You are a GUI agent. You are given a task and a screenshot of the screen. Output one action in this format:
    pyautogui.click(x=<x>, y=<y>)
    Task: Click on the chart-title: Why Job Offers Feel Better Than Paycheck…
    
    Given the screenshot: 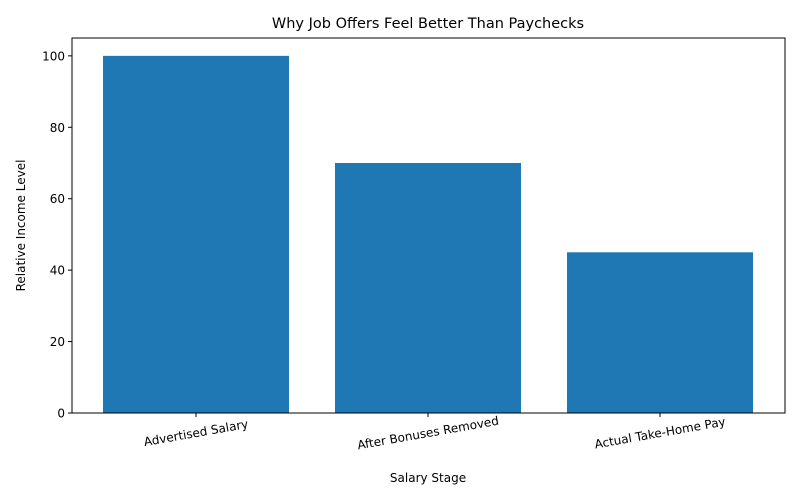 What is the action you would take?
    pyautogui.click(x=428, y=24)
    